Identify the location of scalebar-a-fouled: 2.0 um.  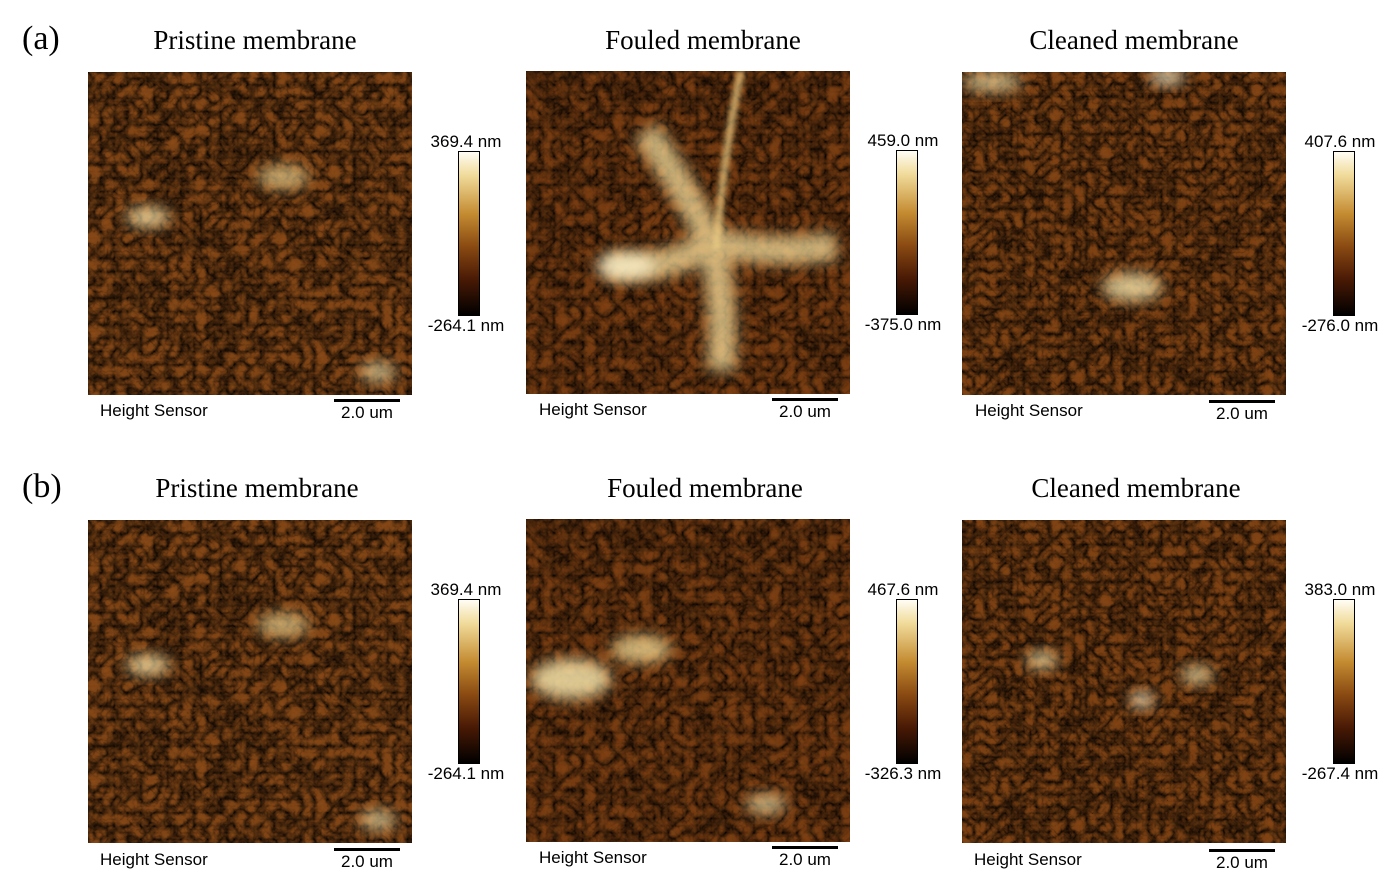
(805, 409).